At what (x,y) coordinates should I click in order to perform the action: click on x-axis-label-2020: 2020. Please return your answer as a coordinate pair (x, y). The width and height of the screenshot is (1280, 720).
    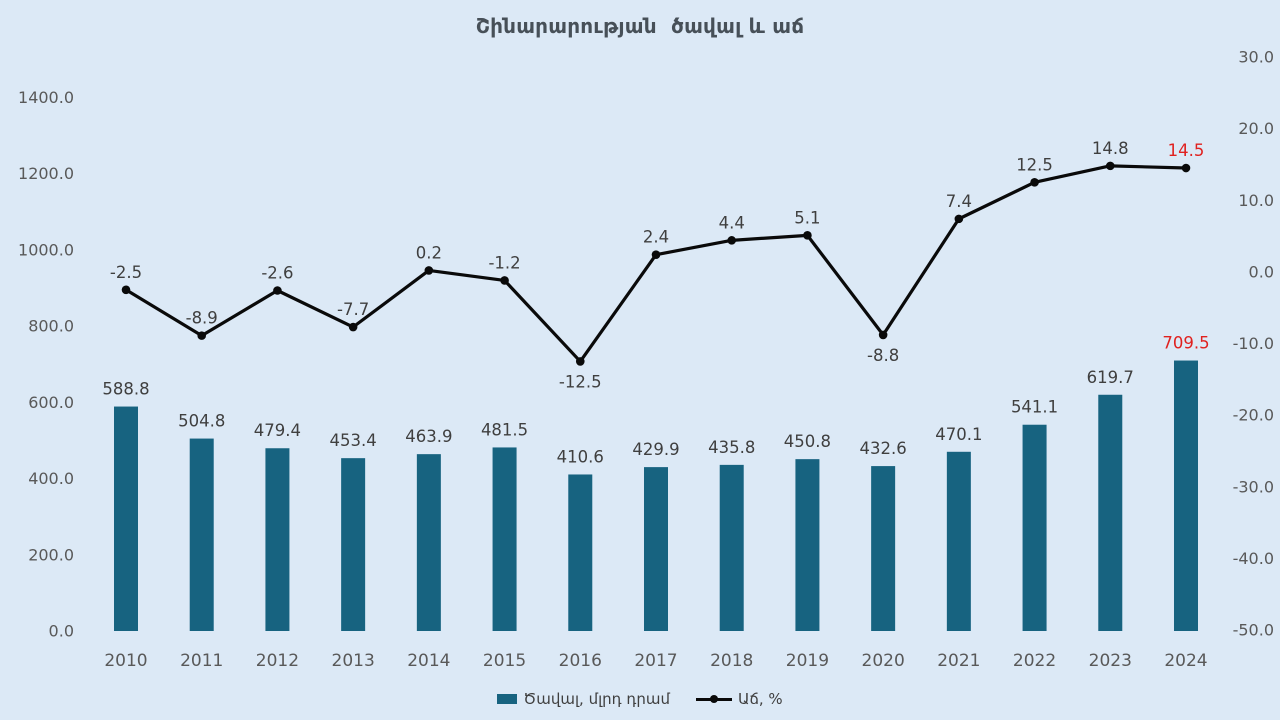
    Looking at the image, I should click on (883, 661).